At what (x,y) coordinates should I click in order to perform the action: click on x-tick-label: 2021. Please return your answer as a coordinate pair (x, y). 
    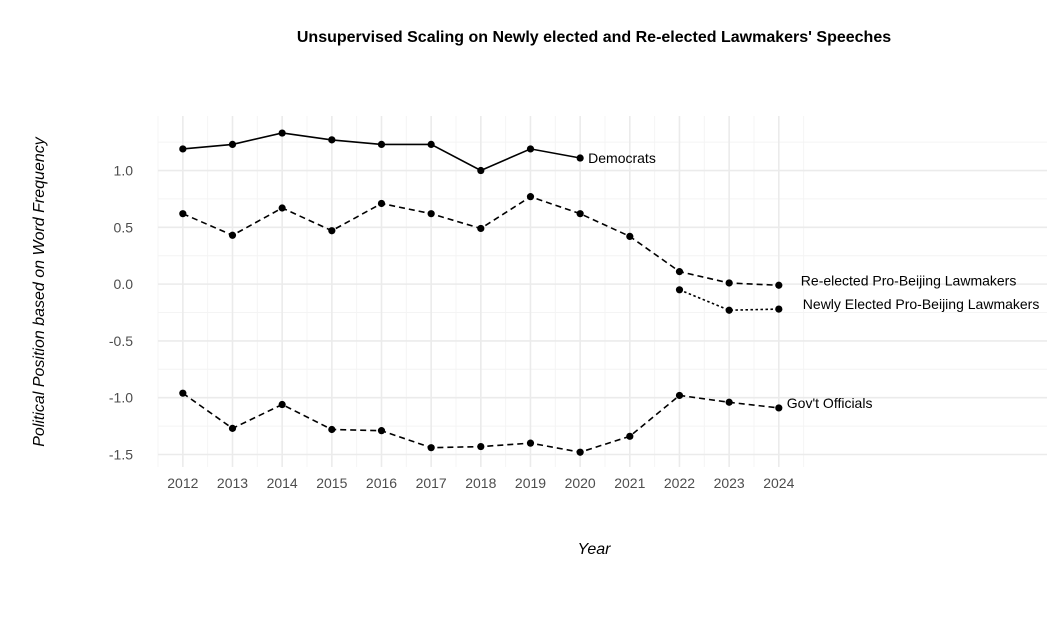
    Looking at the image, I should click on (629, 483).